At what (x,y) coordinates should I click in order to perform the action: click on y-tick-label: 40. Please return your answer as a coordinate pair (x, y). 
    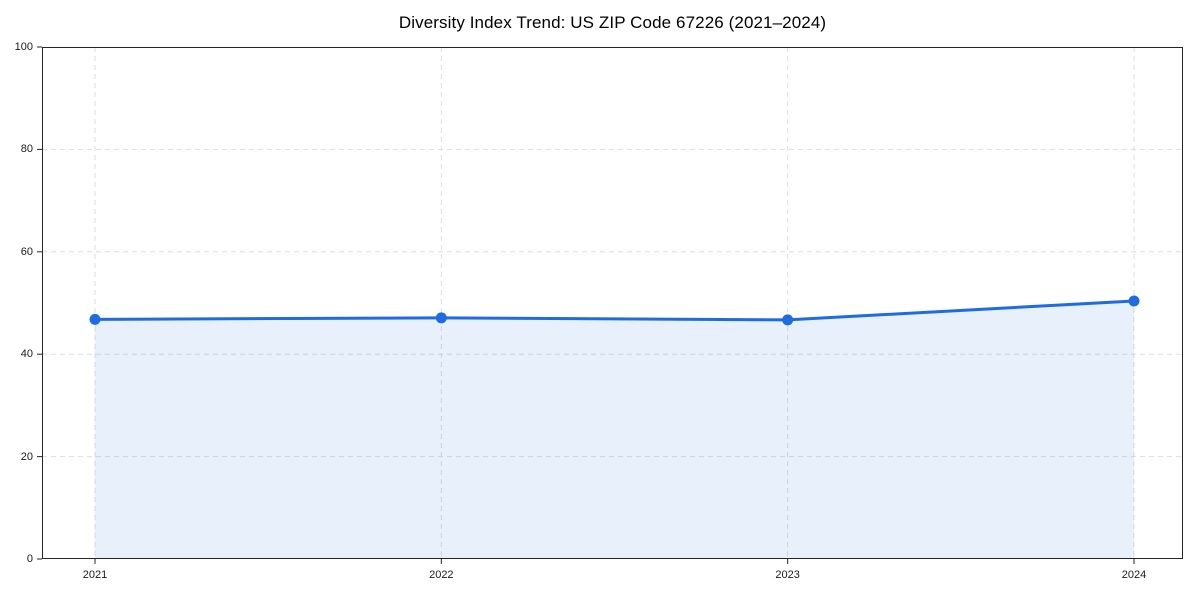
    Looking at the image, I should click on (26, 354).